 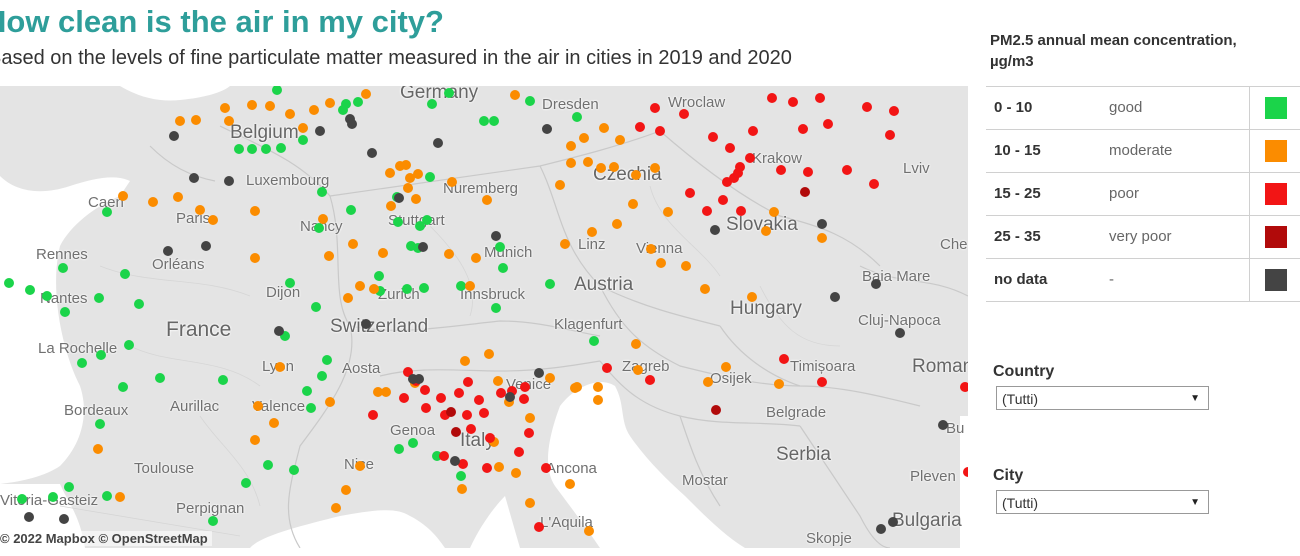 What do you see at coordinates (1143, 237) in the screenshot?
I see `legend-row-very-poor: 25 - 35 very poor` at bounding box center [1143, 237].